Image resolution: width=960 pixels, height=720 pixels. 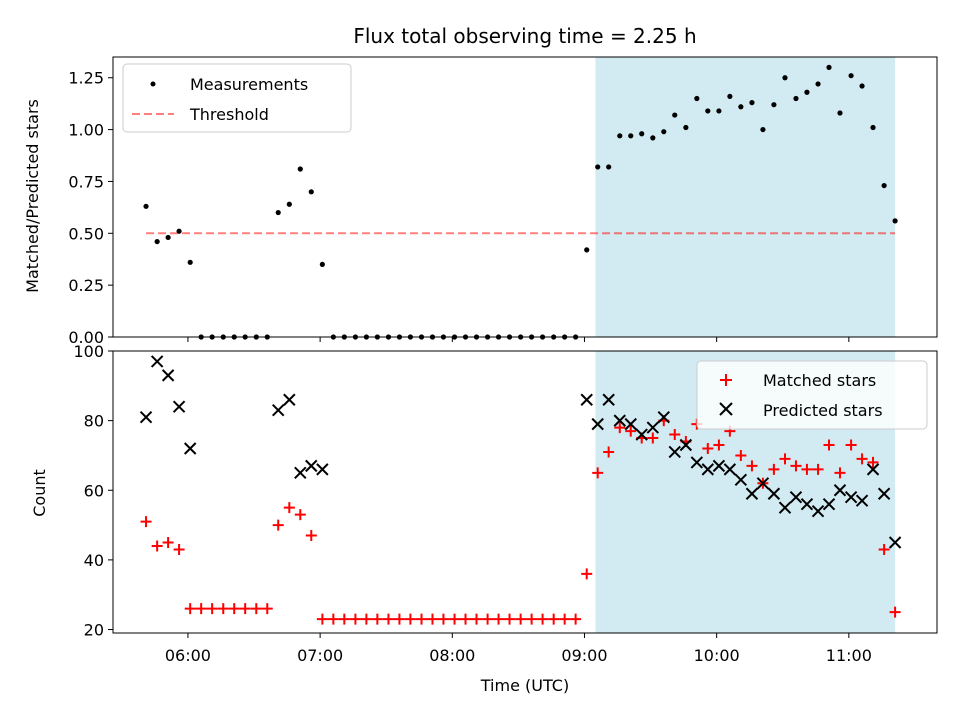 I want to click on y-tick-label: 0.25, so click(x=86, y=285).